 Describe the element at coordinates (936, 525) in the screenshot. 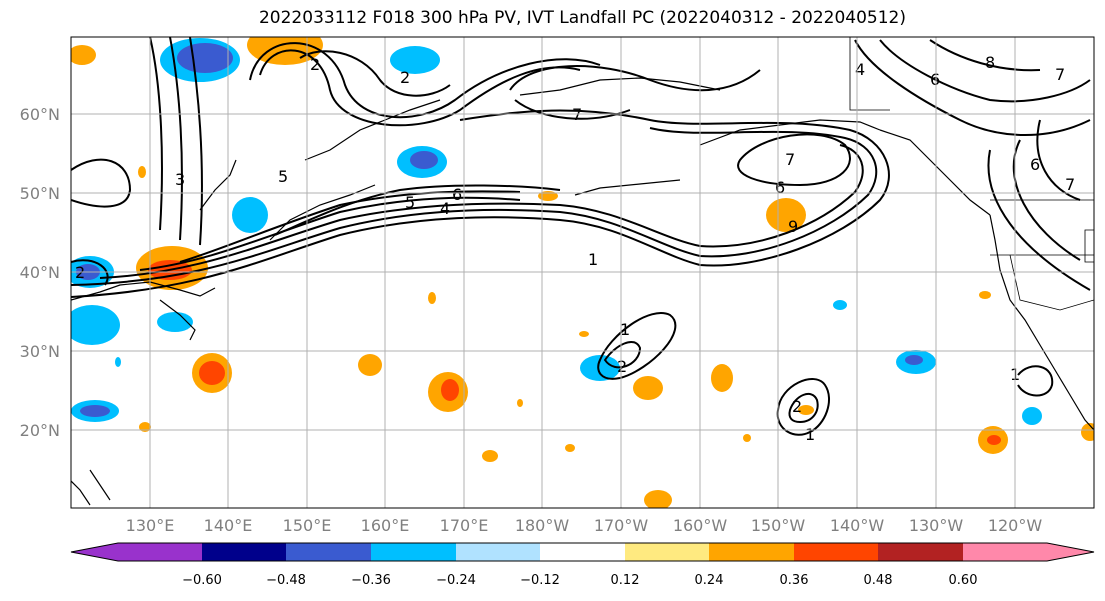

I see `lon-label: 130°W` at that location.